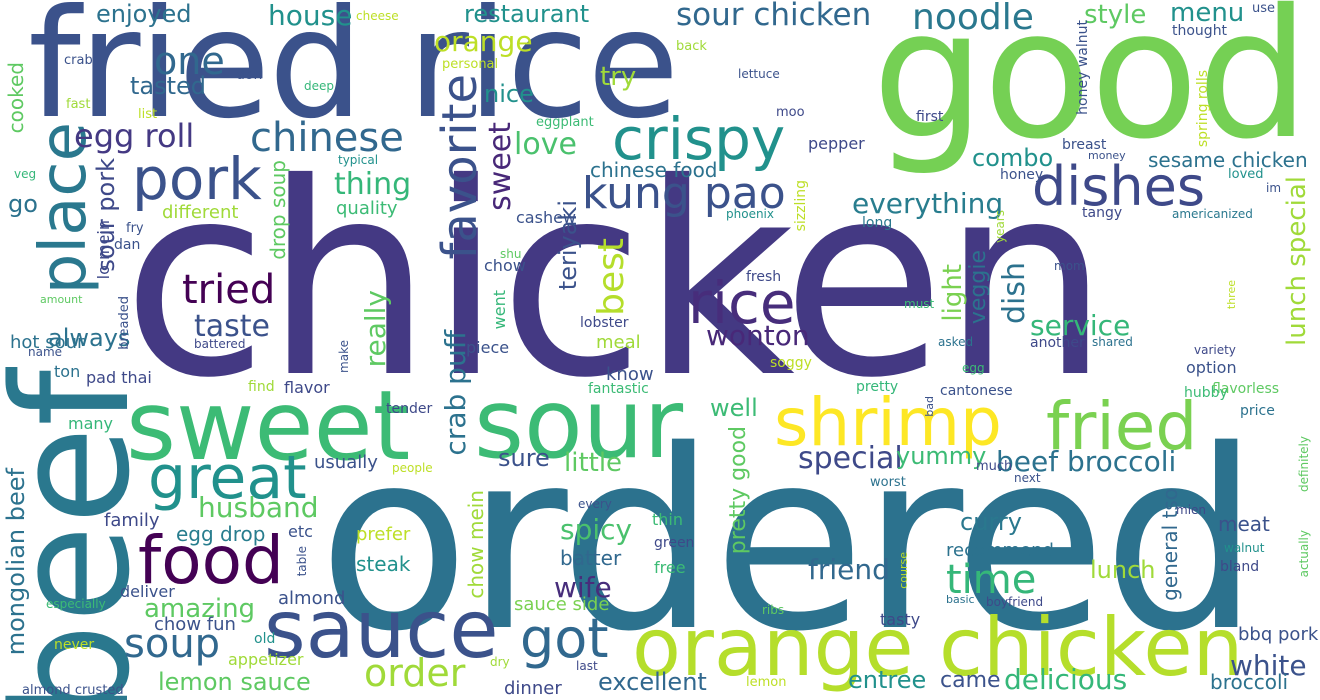 The image size is (1320, 700). What do you see at coordinates (919, 304) in the screenshot?
I see `word-must: must` at bounding box center [919, 304].